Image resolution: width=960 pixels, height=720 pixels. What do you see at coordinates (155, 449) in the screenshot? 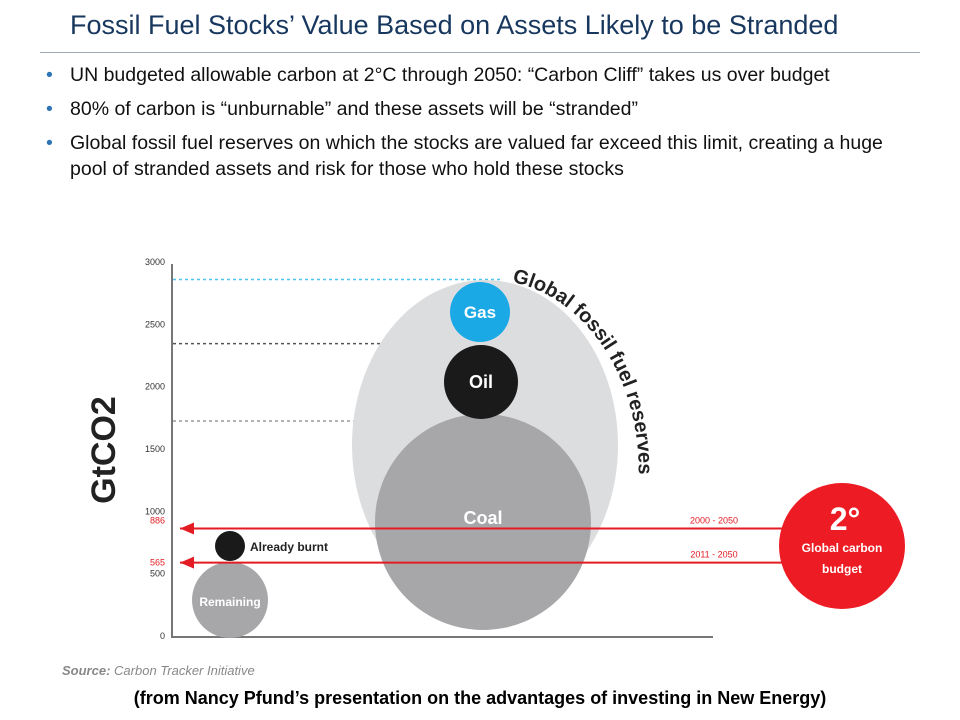
I see `y-tick-label: 1500` at bounding box center [155, 449].